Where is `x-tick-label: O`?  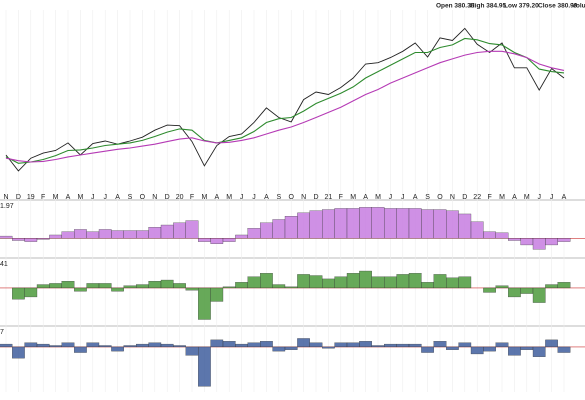
x-tick-label: O is located at coordinates (440, 197).